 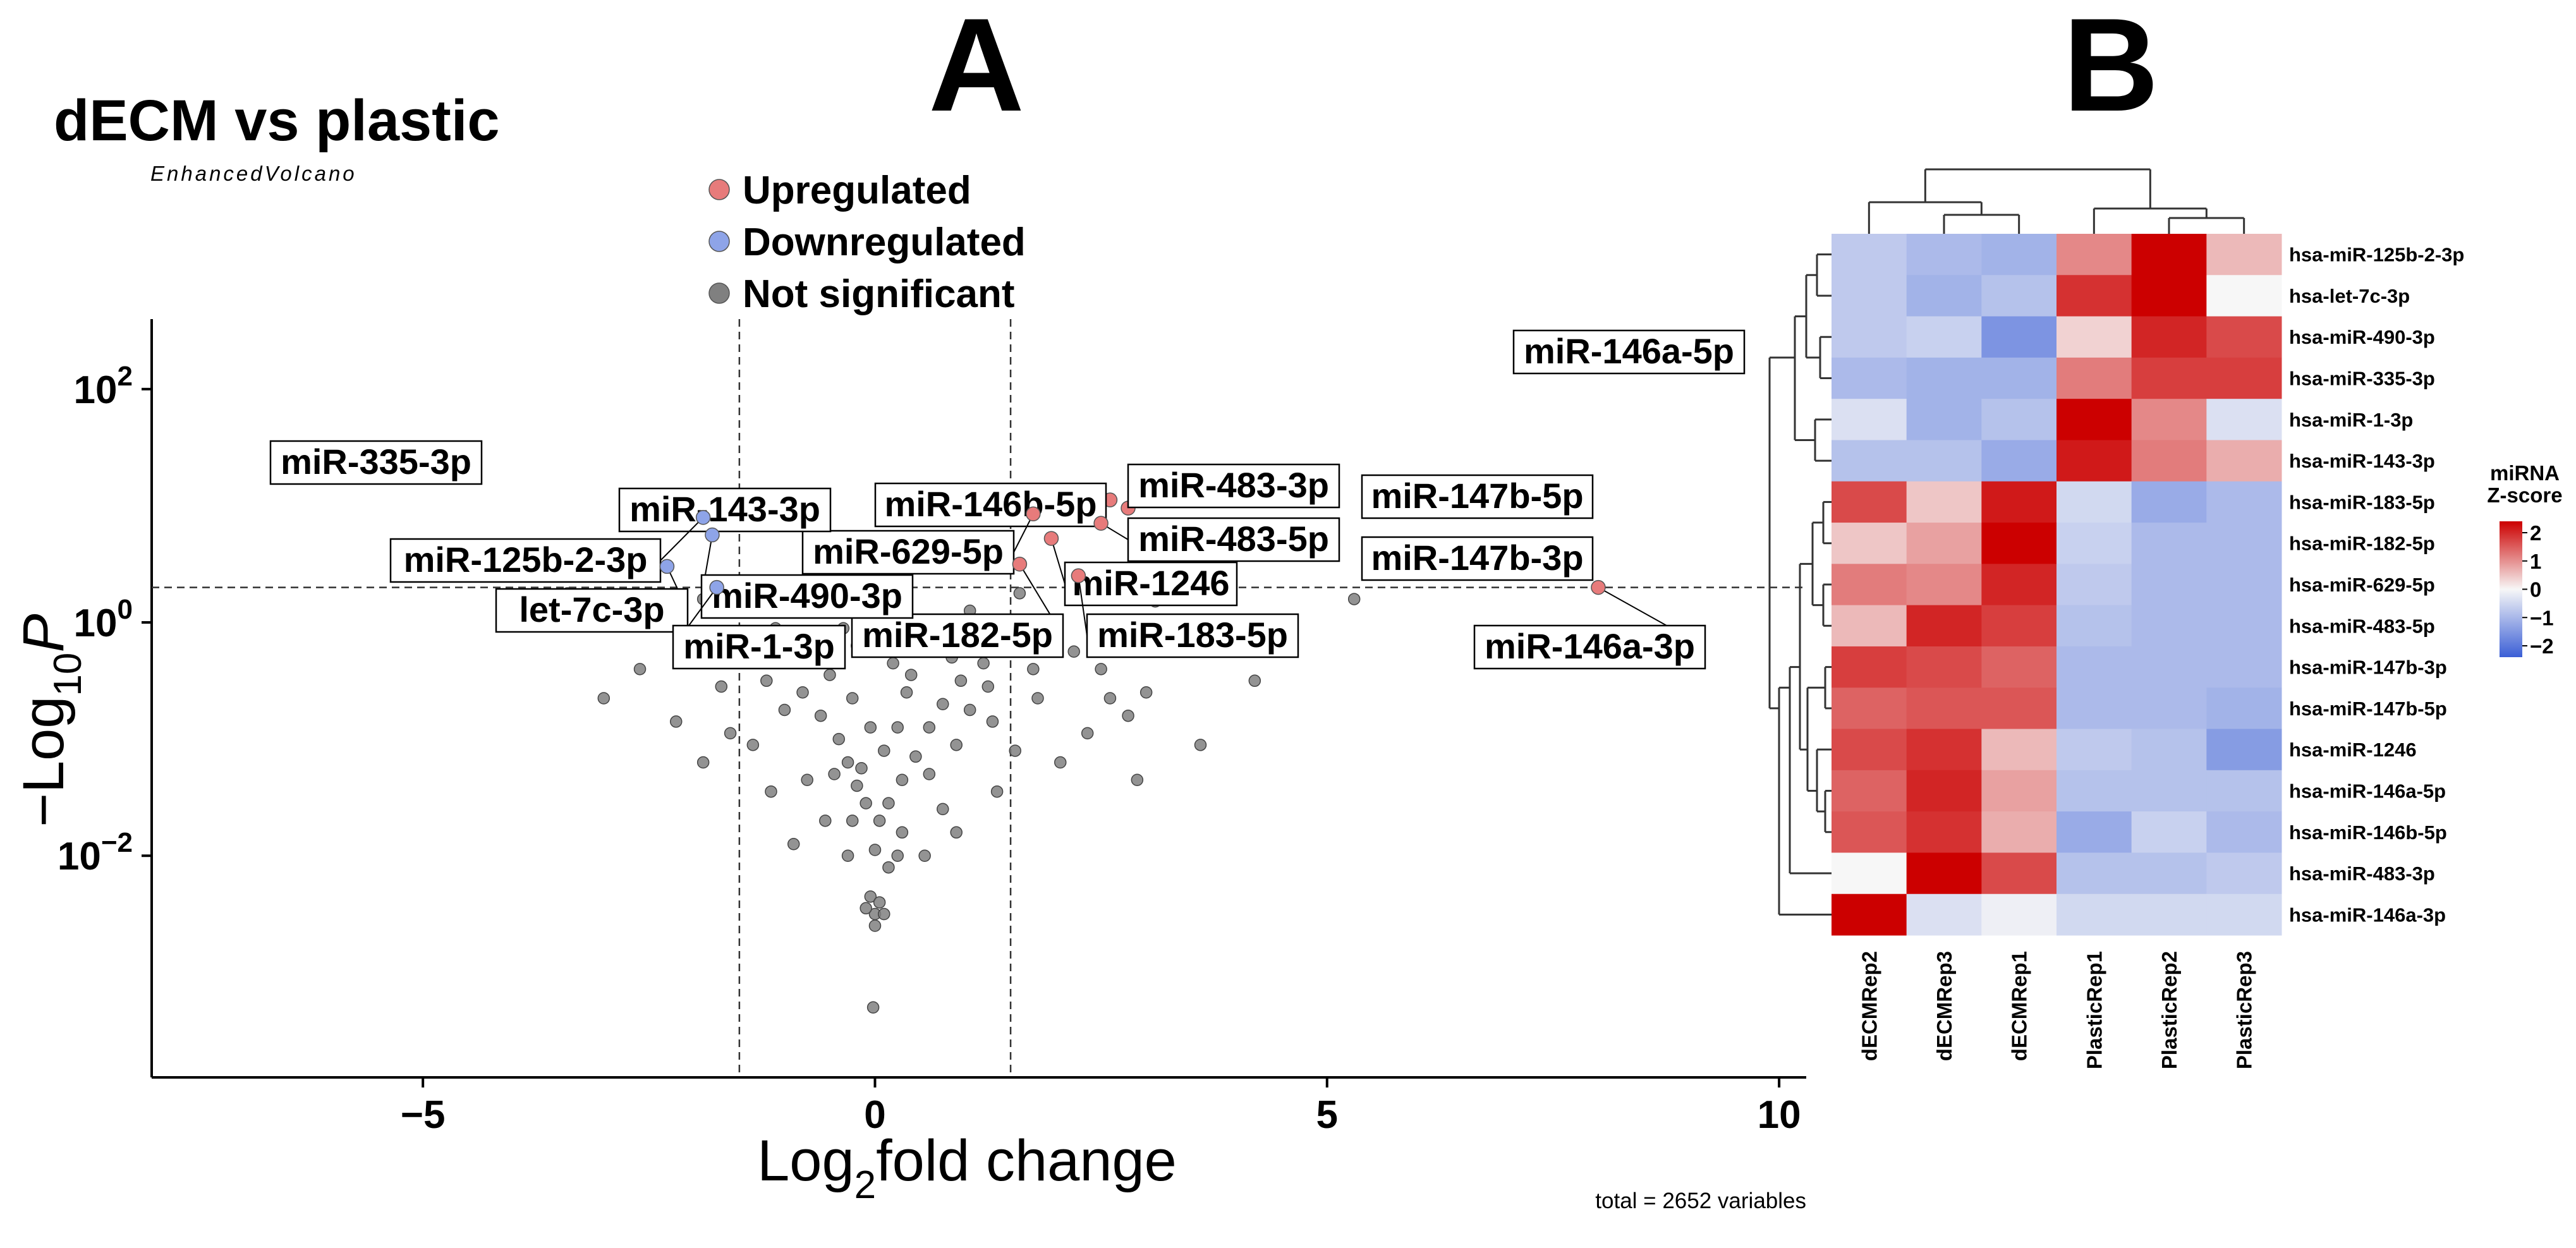 I want to click on heatmap-row-label: hsa-miR-182-5p, so click(x=2362, y=544).